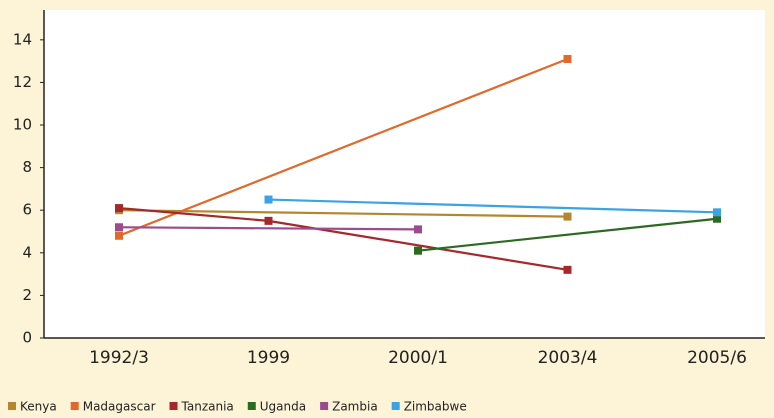 Image resolution: width=774 pixels, height=418 pixels. Describe the element at coordinates (22, 82) in the screenshot. I see `y-tick-label: 12` at that location.